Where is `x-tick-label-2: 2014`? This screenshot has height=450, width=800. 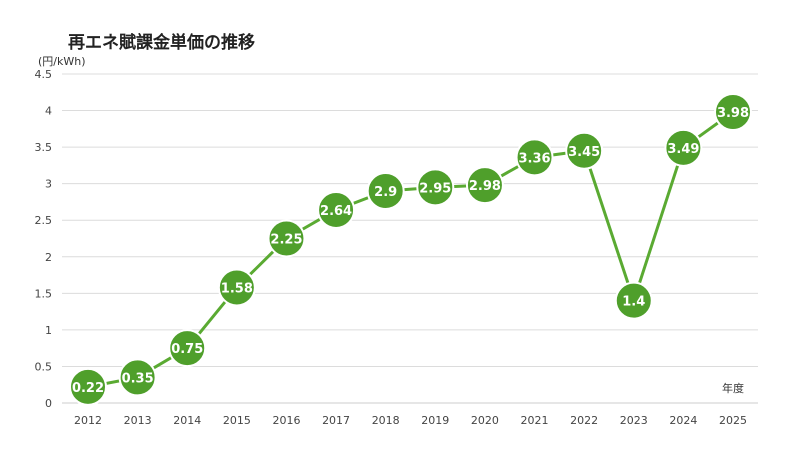
x-tick-label-2: 2014 is located at coordinates (187, 420).